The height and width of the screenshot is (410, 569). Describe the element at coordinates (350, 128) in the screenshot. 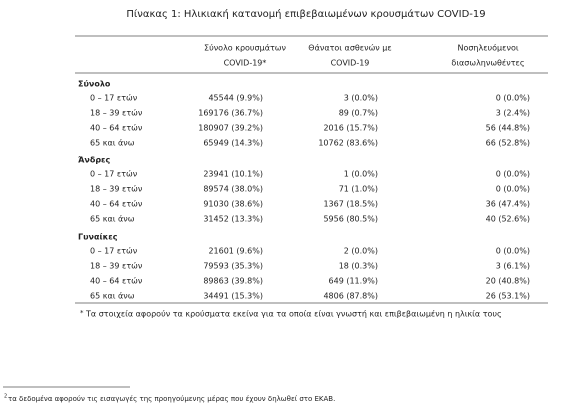

I see `cell: 2016 (15.7%)` at that location.